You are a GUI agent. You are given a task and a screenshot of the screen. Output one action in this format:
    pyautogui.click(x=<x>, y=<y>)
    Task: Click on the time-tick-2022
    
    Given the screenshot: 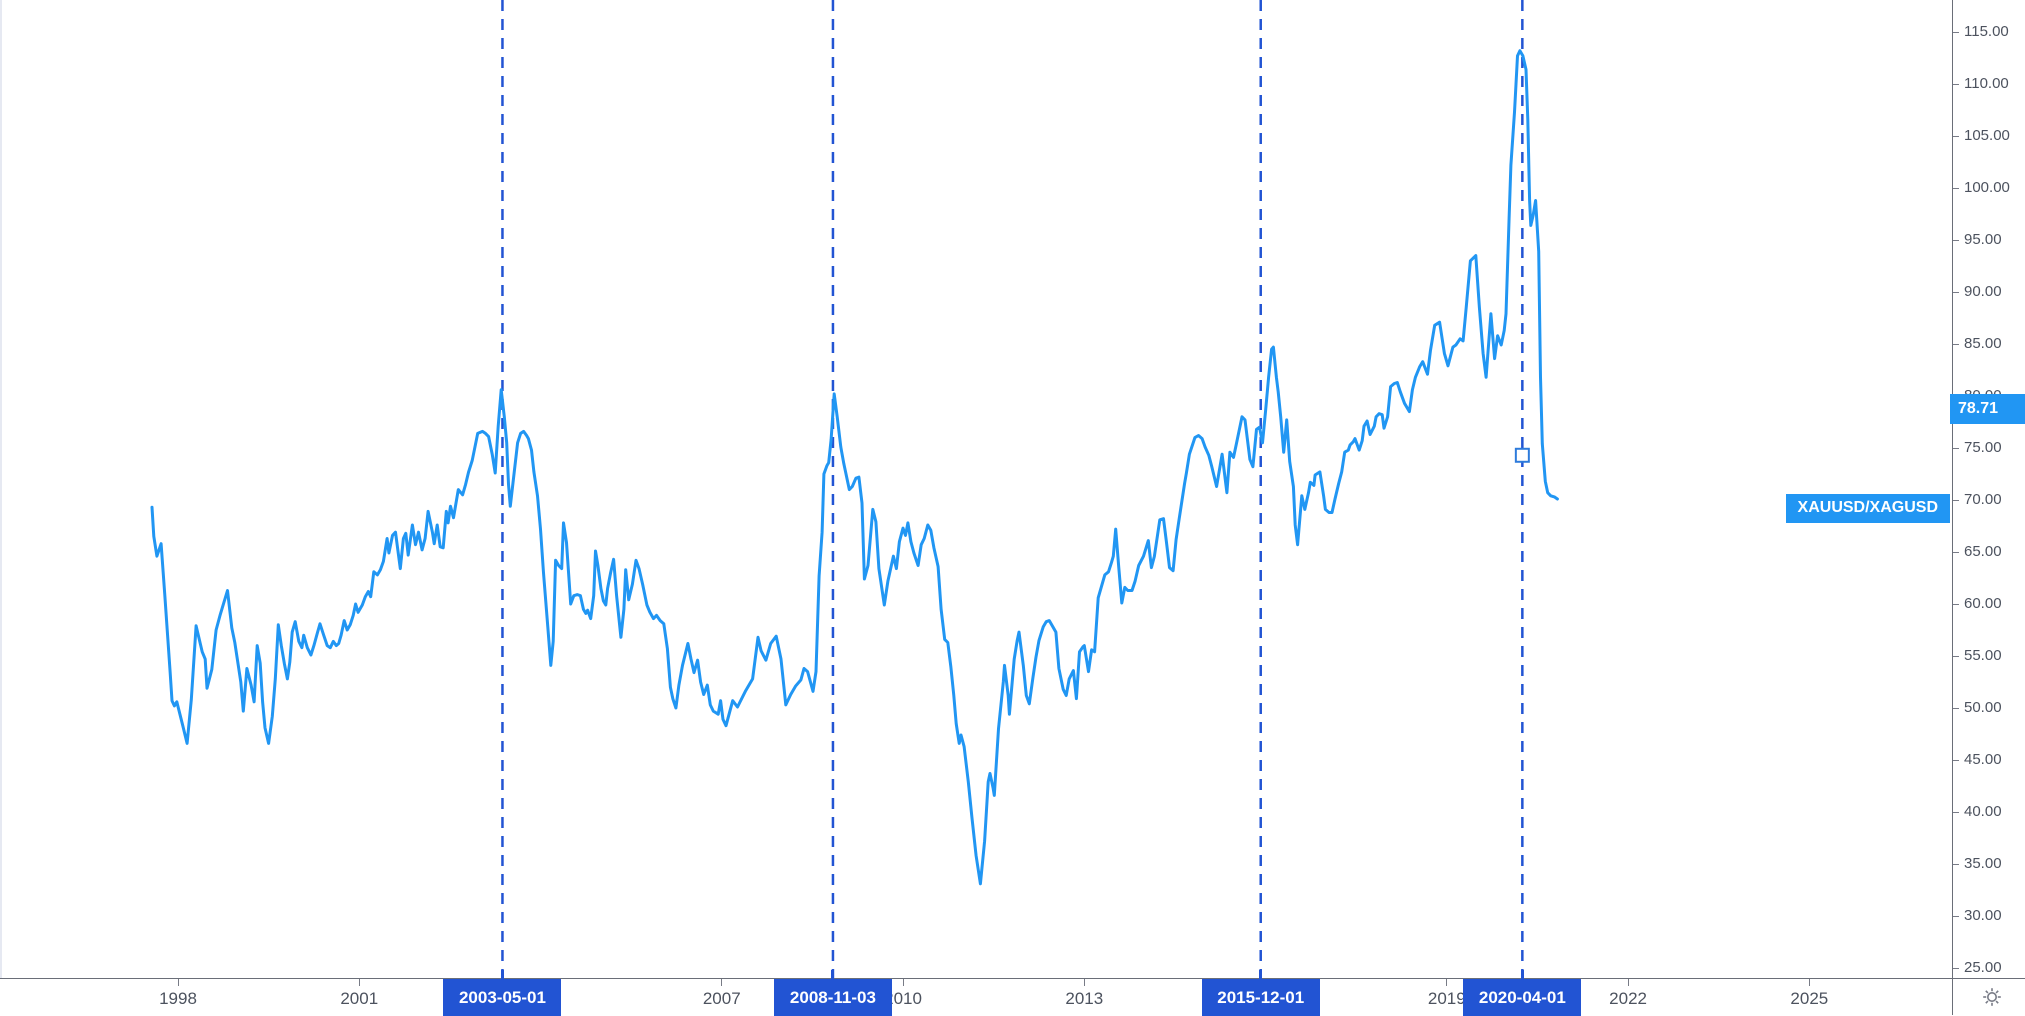 What is the action you would take?
    pyautogui.click(x=1628, y=982)
    